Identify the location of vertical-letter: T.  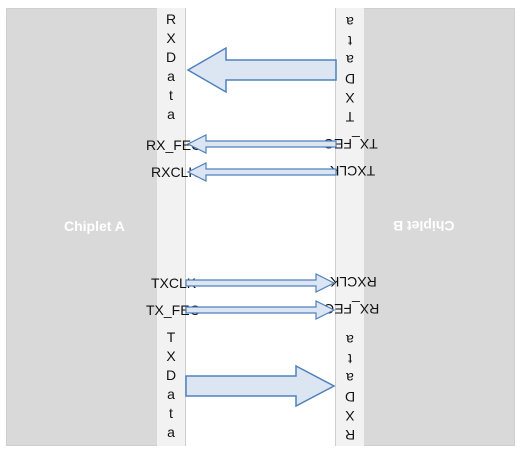
(171, 337).